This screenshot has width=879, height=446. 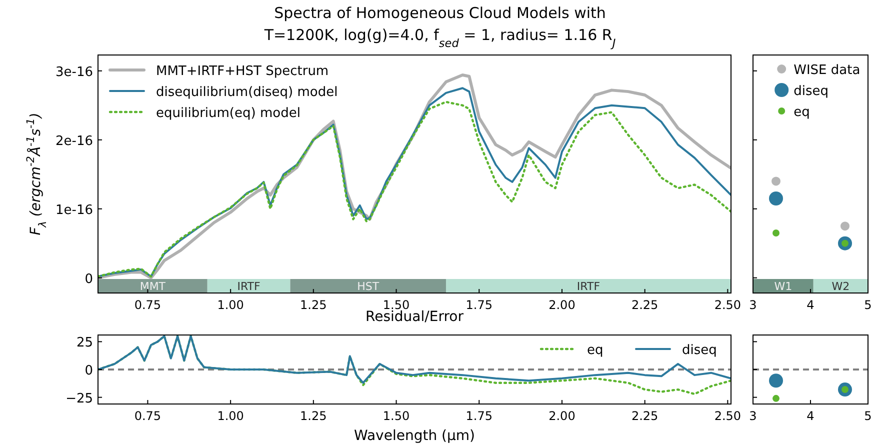 I want to click on band-label: W1, so click(x=783, y=286).